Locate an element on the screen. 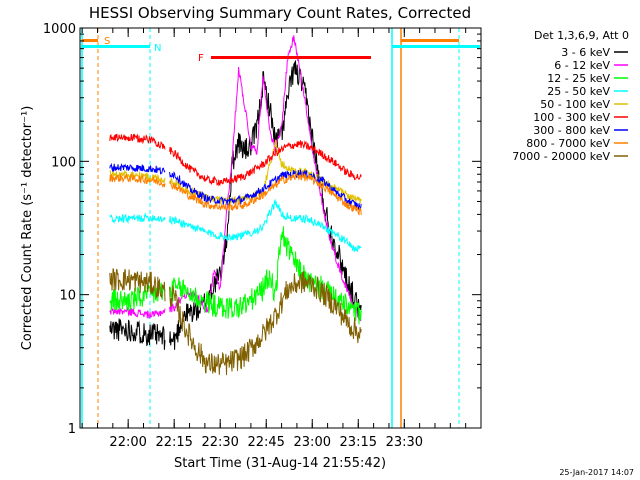  y-tick-label: 100 is located at coordinates (63, 162).